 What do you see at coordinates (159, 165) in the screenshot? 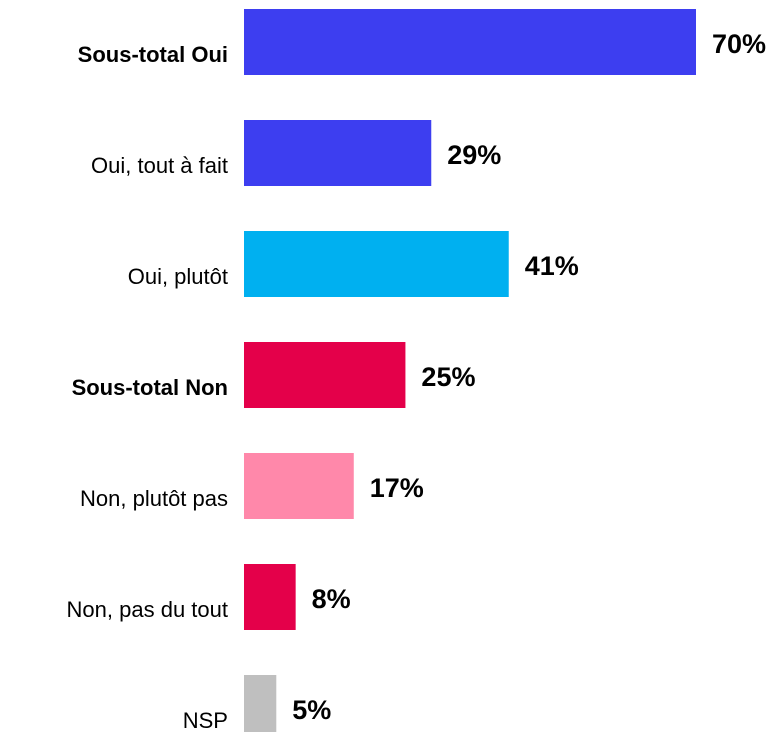
I see `category-label: Oui, tout à fait` at bounding box center [159, 165].